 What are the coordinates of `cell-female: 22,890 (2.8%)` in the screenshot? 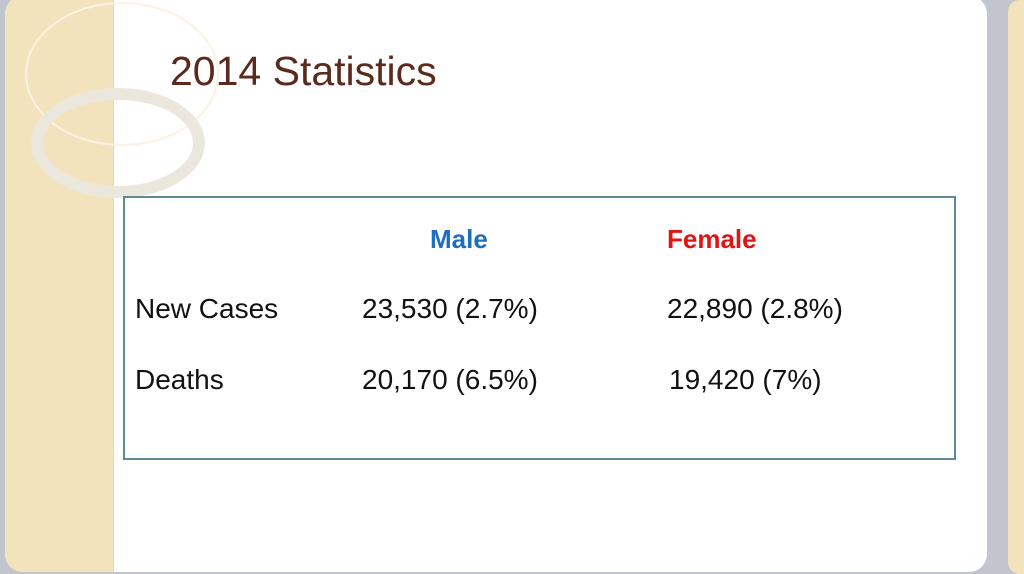 It's located at (755, 308).